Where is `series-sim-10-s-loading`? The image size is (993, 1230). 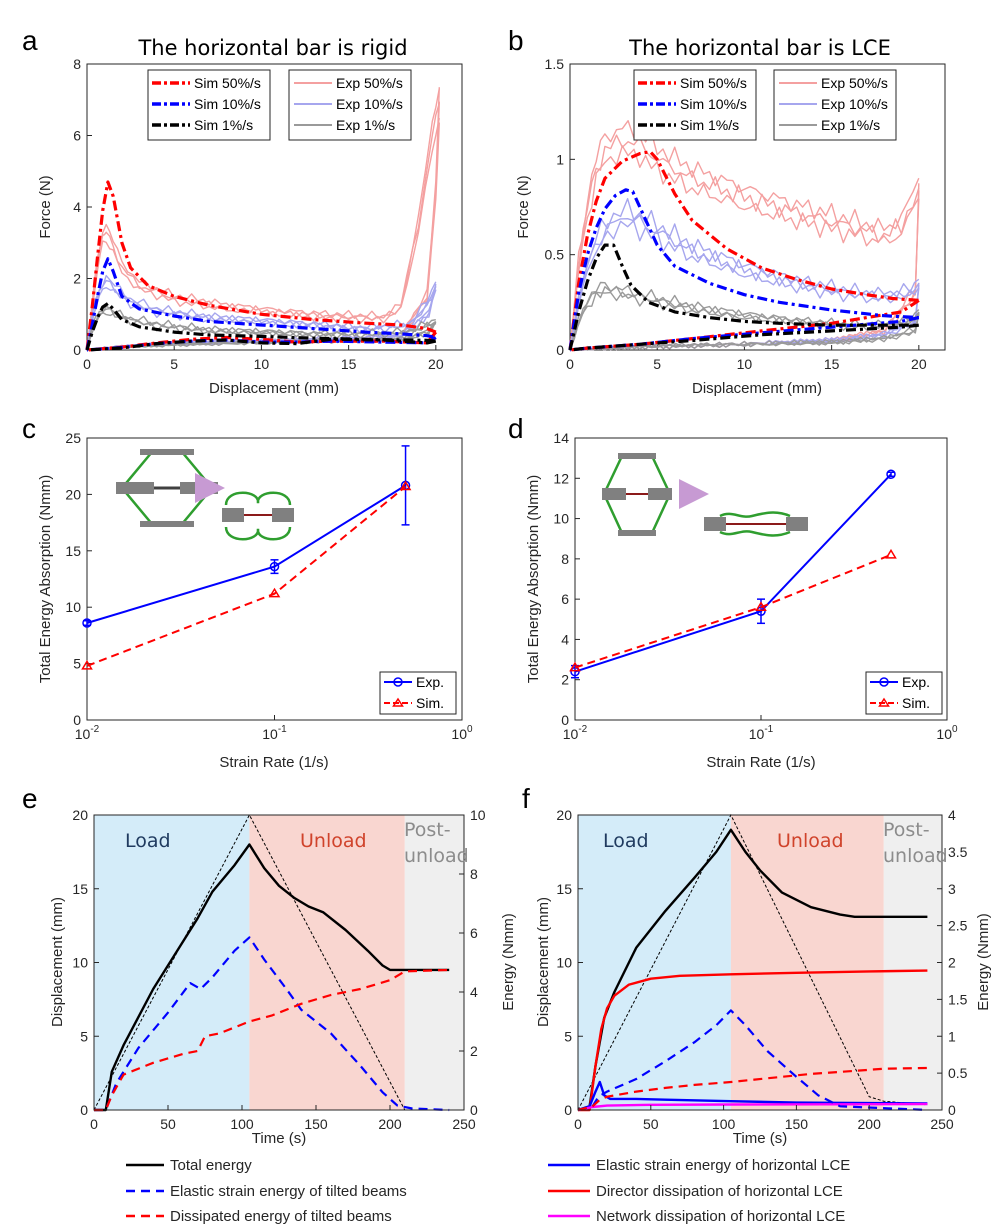 series-sim-10-s-loading is located at coordinates (743, 269).